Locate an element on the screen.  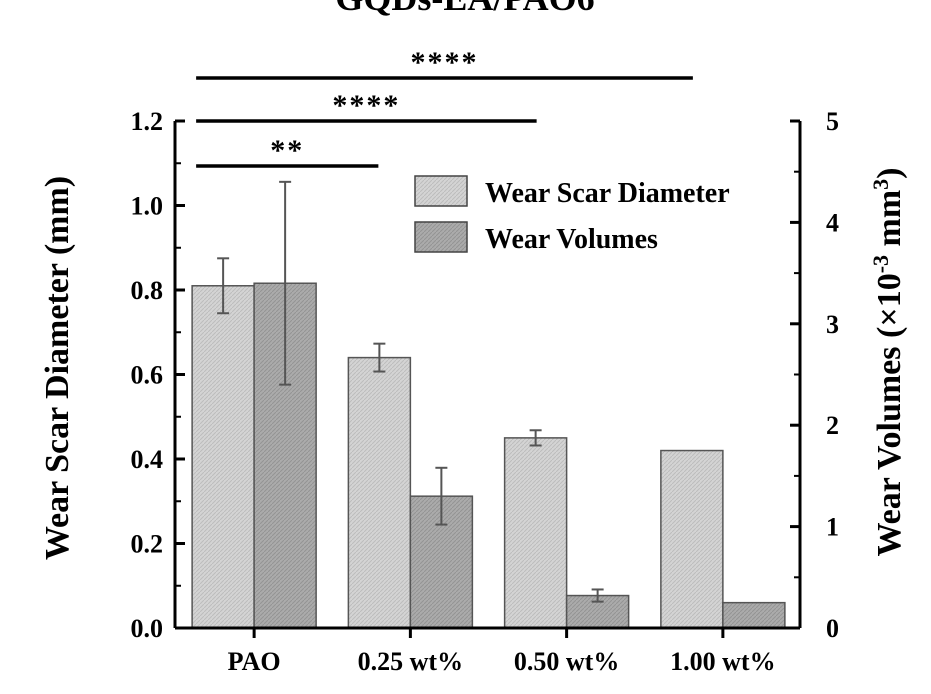
left-tick-label: 1.2 is located at coordinates (147, 121).